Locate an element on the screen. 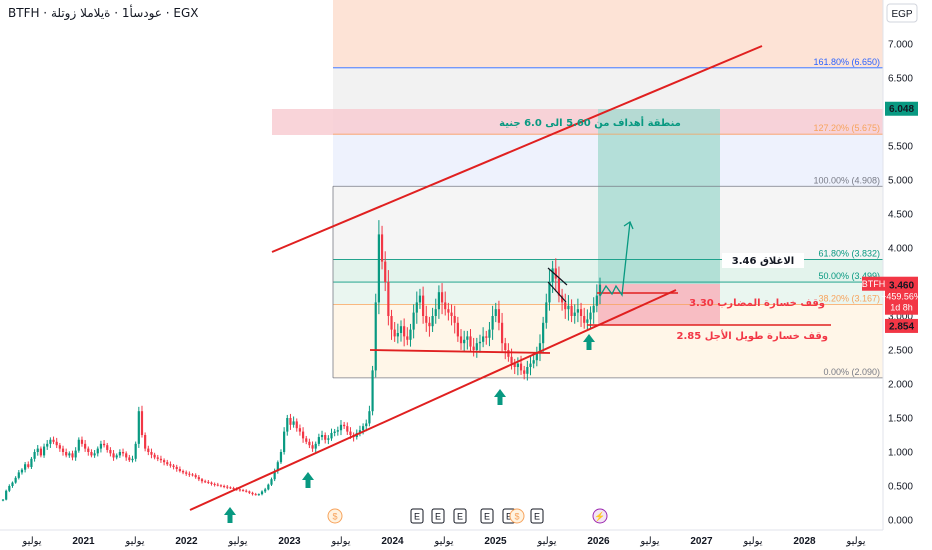 The height and width of the screenshot is (550, 932). y-tick-label: 4.000 is located at coordinates (900, 249).